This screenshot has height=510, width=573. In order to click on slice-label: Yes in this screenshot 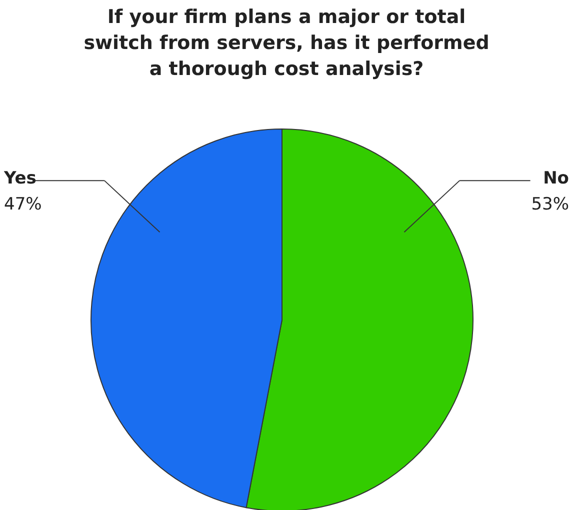, I will do `click(19, 178)`.